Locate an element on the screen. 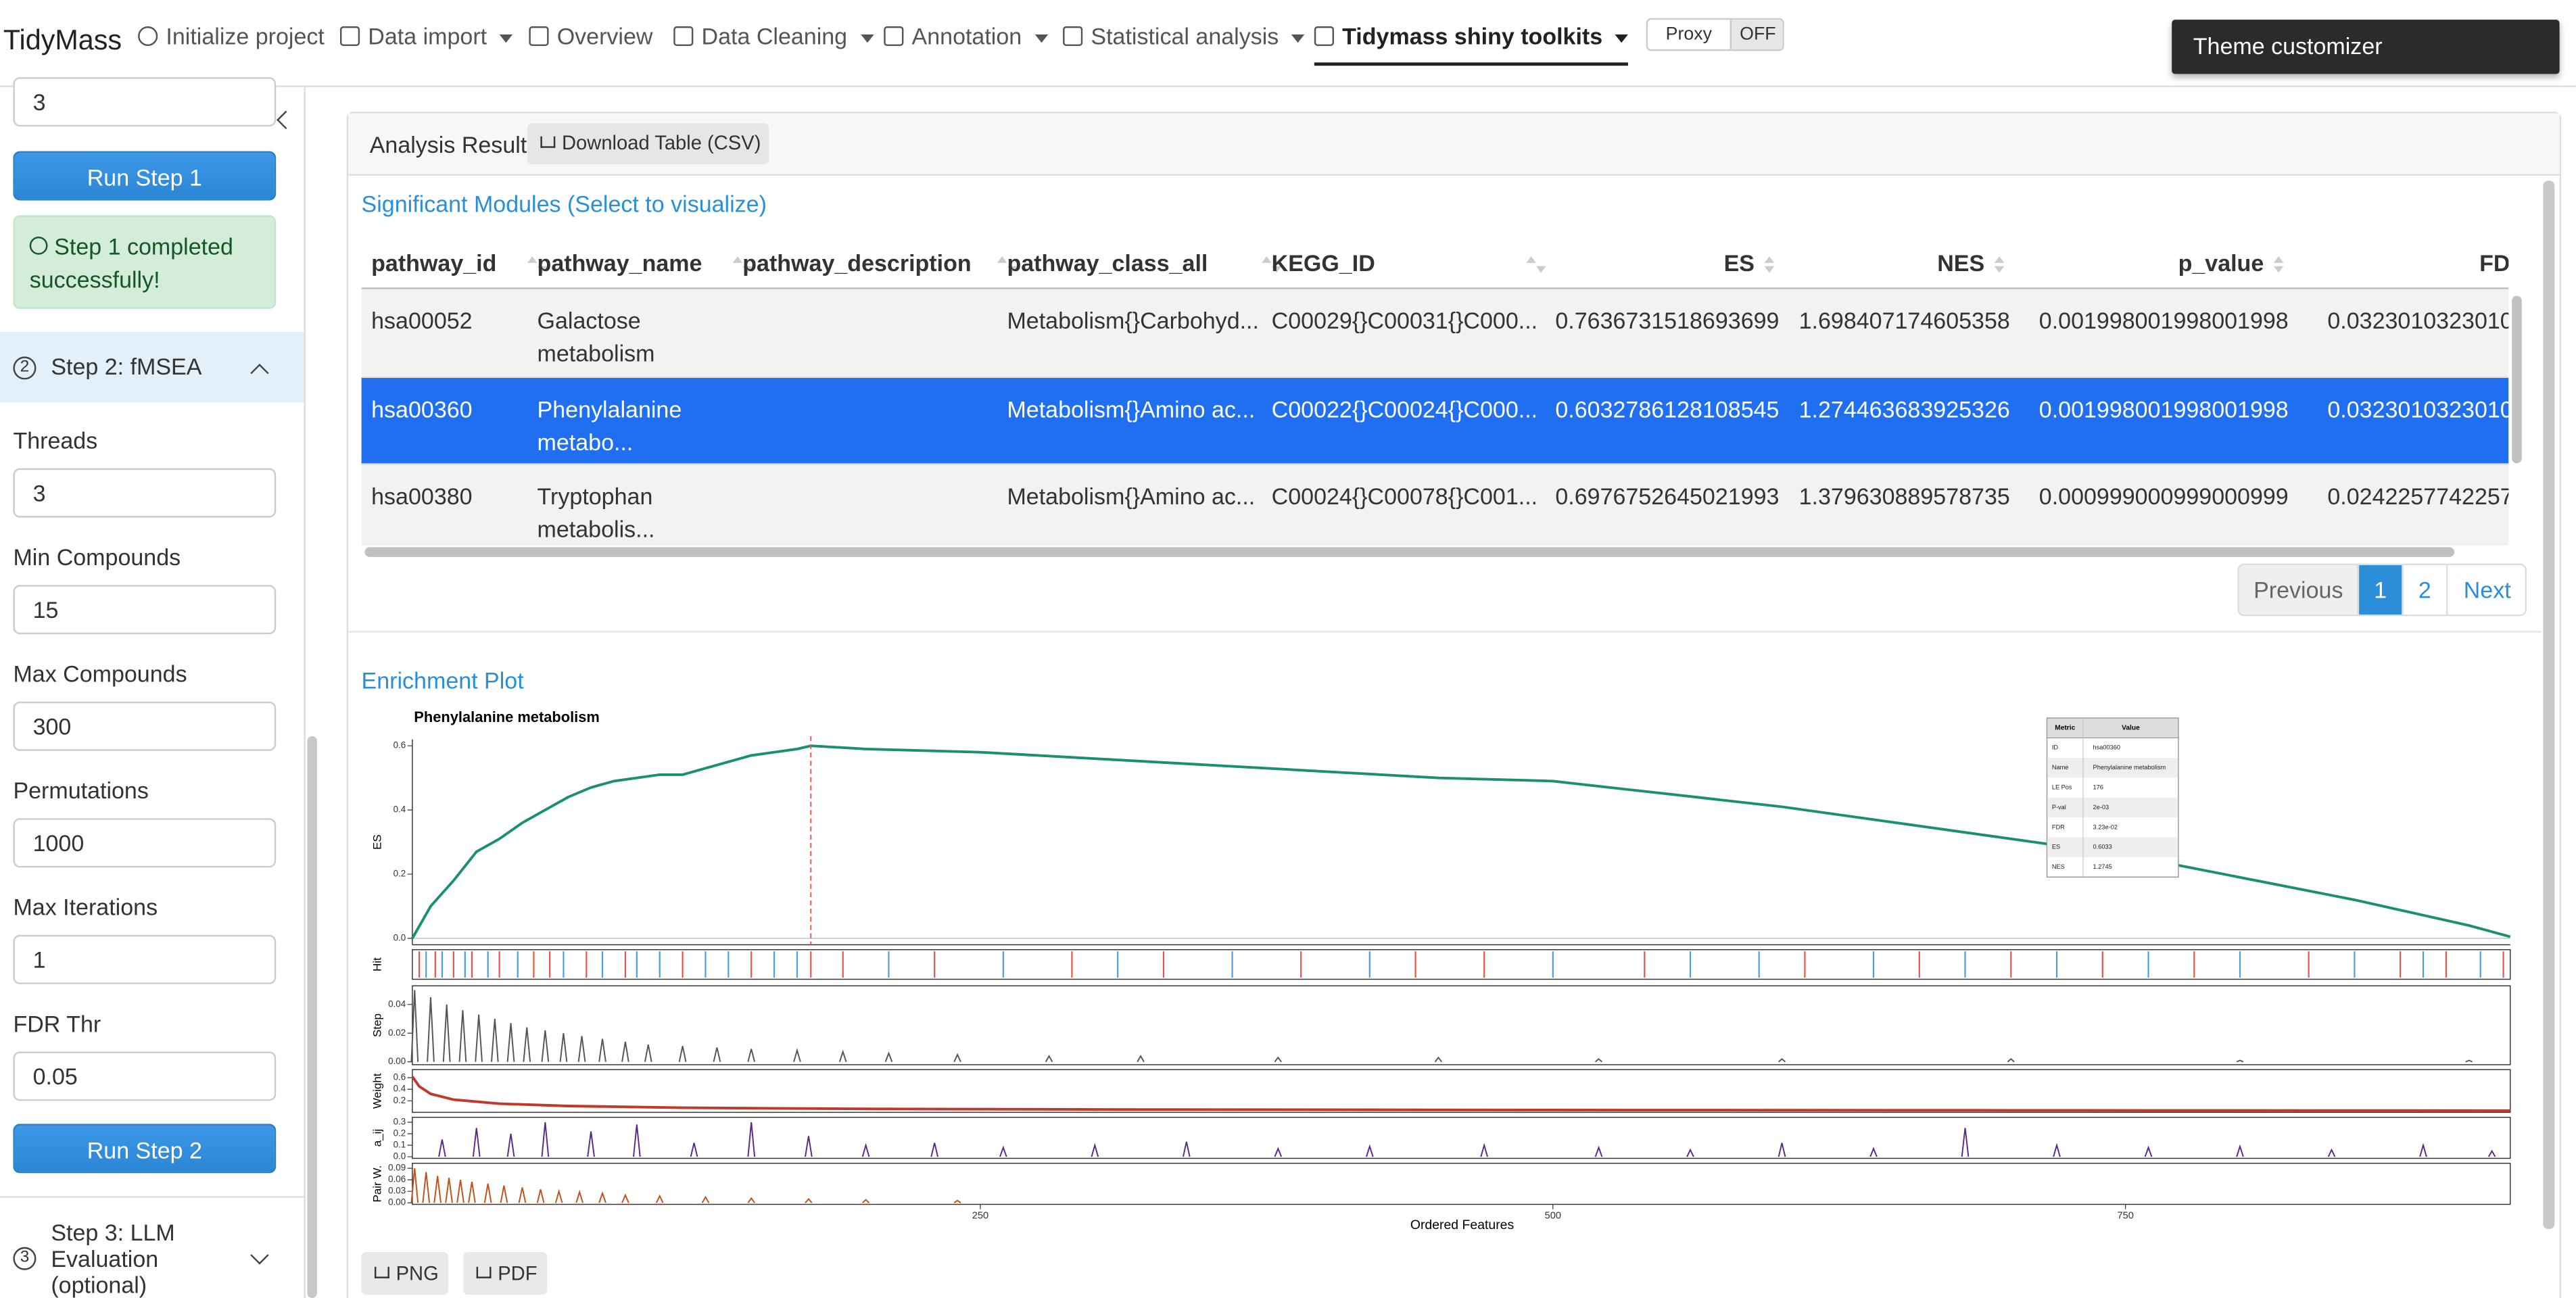 This screenshot has height=1298, width=2576. text-input: 1 is located at coordinates (144, 959).